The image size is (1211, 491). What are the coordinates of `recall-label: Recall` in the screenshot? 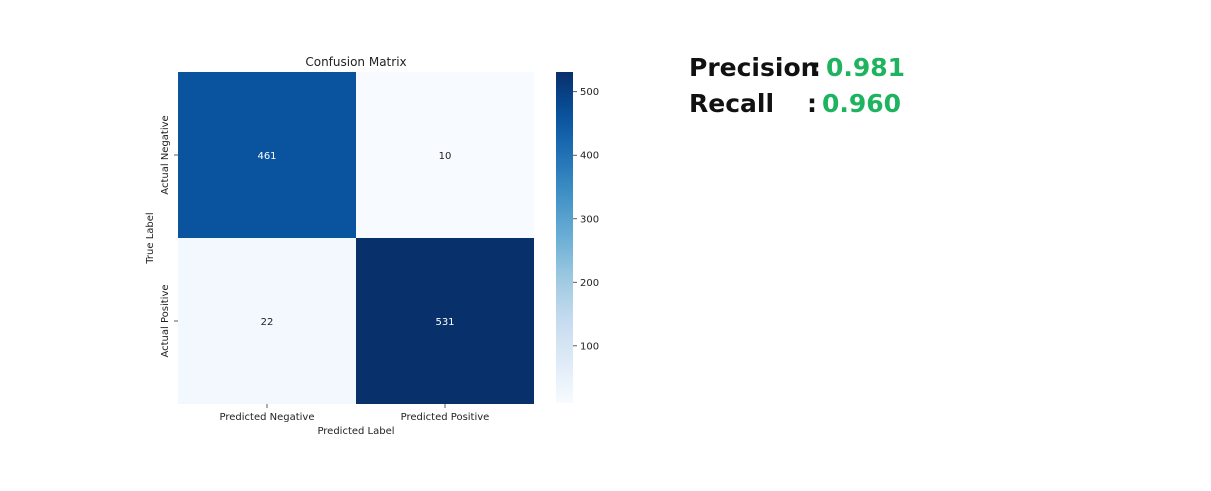 It's located at (732, 103).